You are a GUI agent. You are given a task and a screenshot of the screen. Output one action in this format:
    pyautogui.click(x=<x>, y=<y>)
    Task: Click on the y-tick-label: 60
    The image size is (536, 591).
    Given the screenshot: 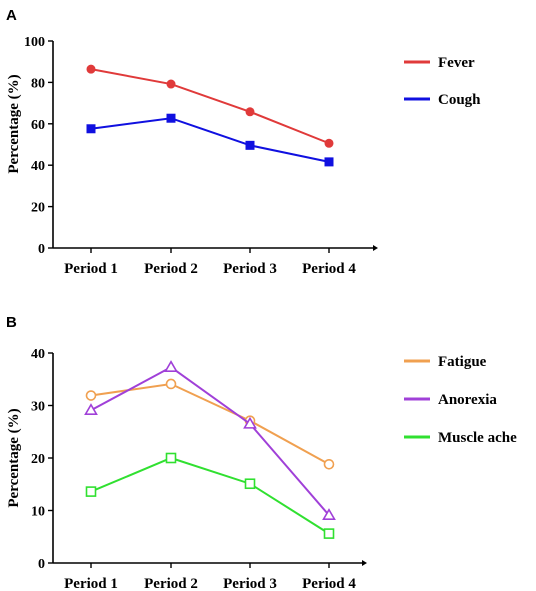 What is the action you would take?
    pyautogui.click(x=38, y=125)
    